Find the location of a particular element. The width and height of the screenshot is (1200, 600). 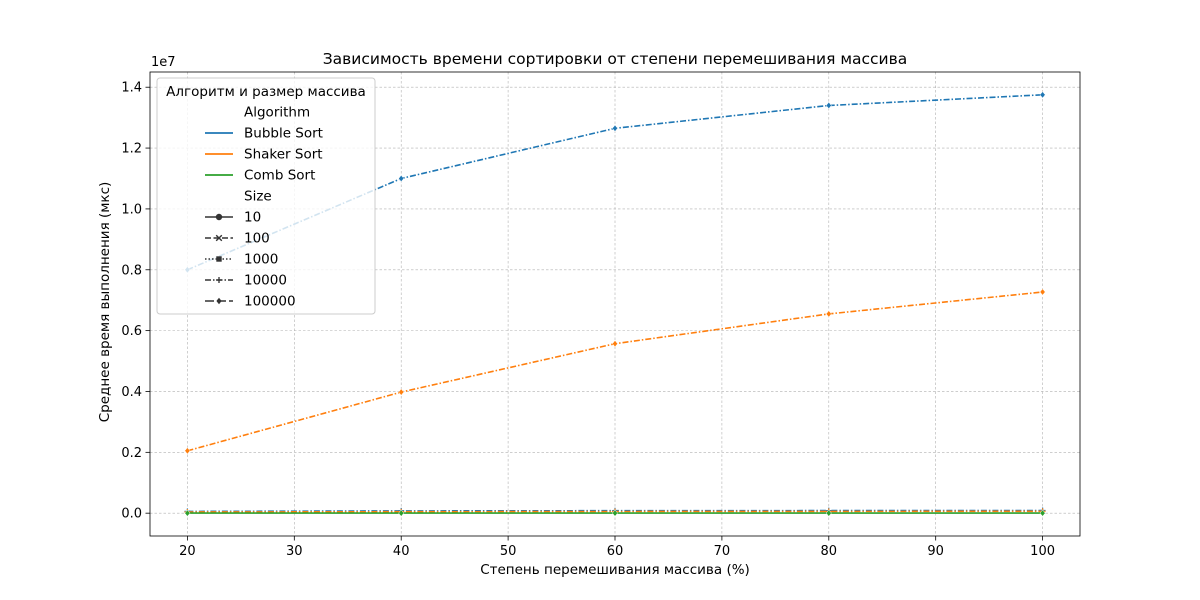

legend-size-label: 10000 is located at coordinates (265, 281).